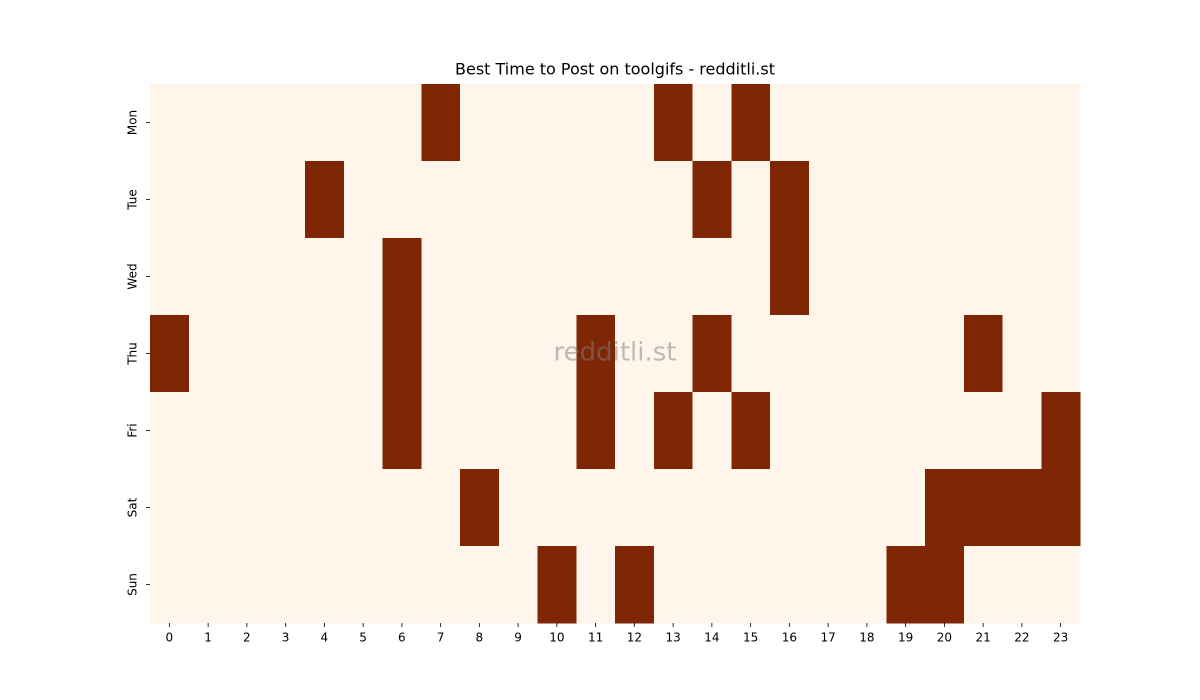  I want to click on x-tick-label: 0, so click(170, 638).